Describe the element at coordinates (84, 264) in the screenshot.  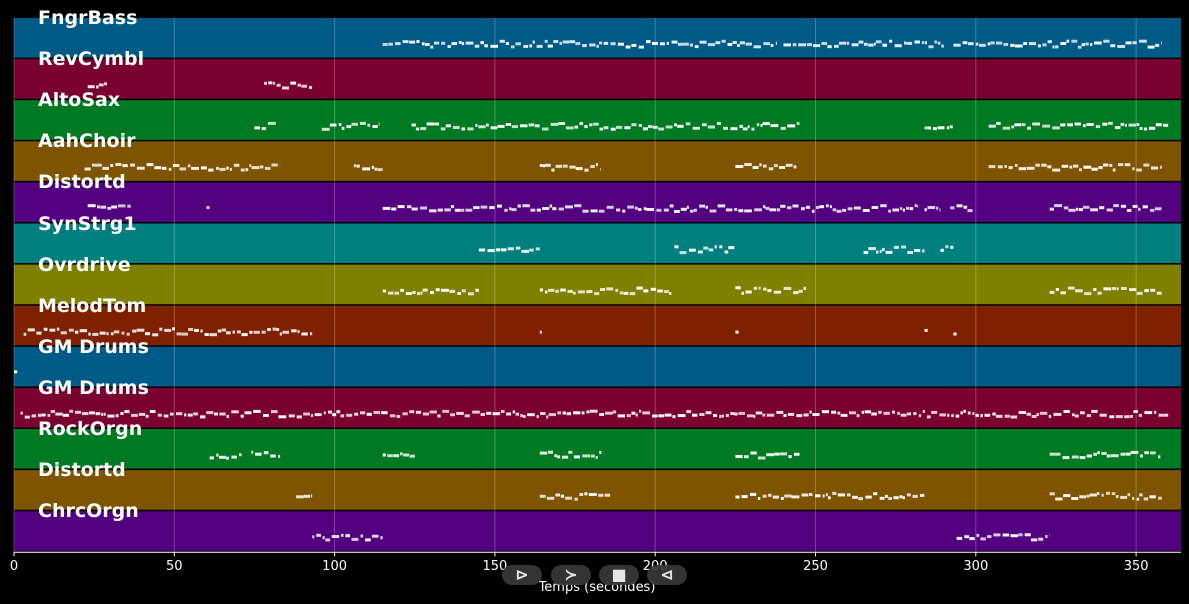
I see `track-label: Ovrdrive` at that location.